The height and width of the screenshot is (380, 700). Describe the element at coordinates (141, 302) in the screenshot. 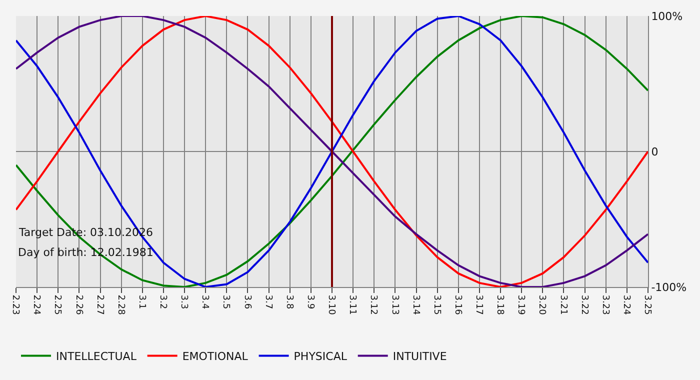

I see `x-tick-label: 3.1` at that location.